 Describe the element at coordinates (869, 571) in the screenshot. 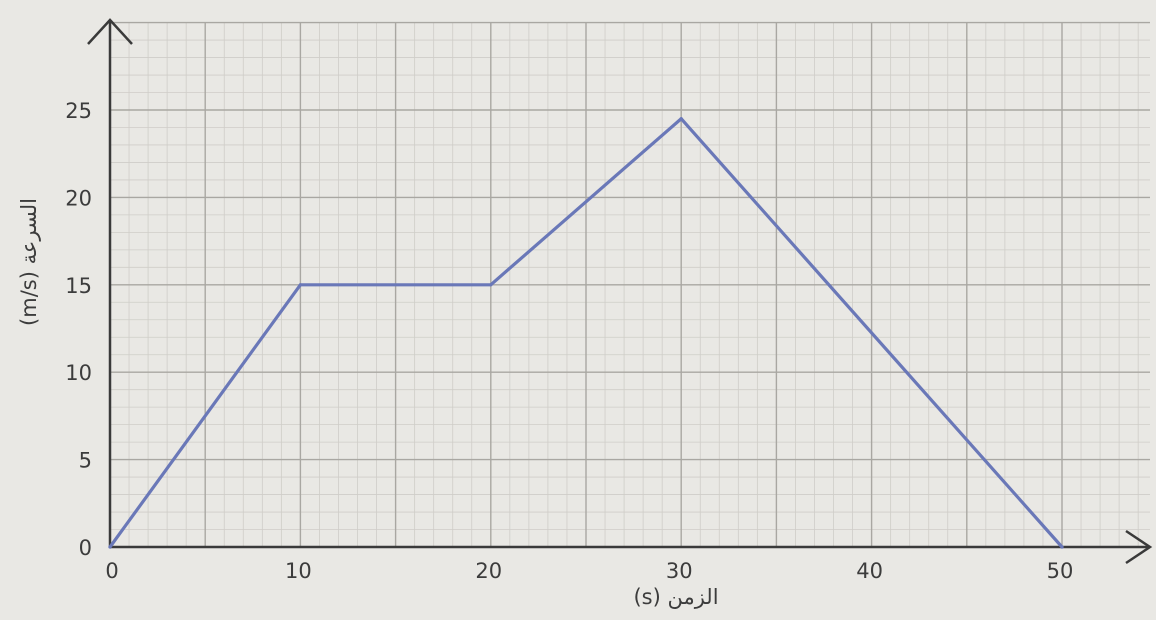

I see `x-tick-label: 40` at that location.